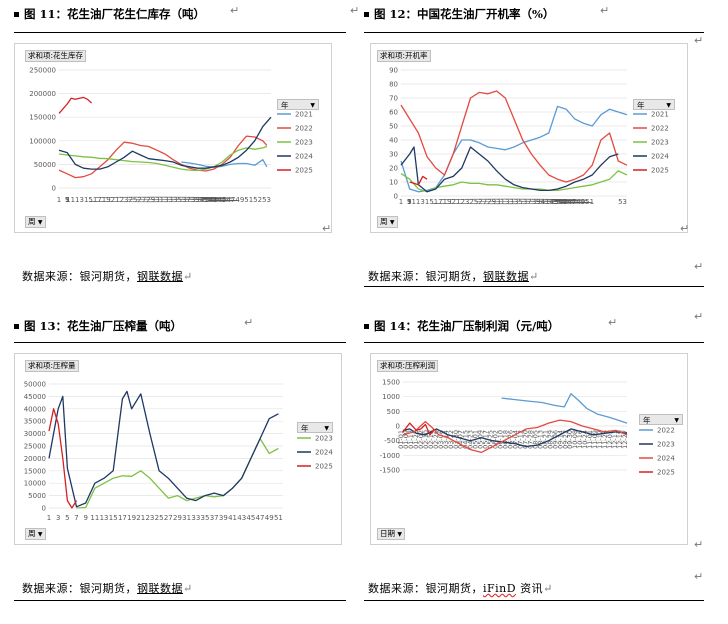 The image size is (728, 624). What do you see at coordinates (496, 439) in the screenshot?
I see `x-tick-label: 06-02` at bounding box center [496, 439].